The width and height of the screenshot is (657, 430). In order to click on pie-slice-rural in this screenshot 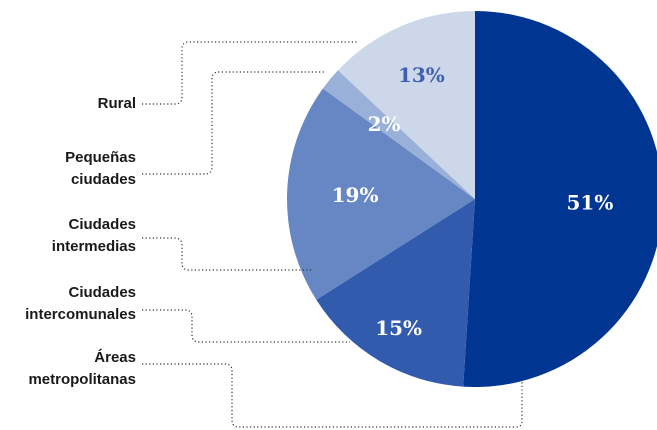, I will do `click(406, 105)`.